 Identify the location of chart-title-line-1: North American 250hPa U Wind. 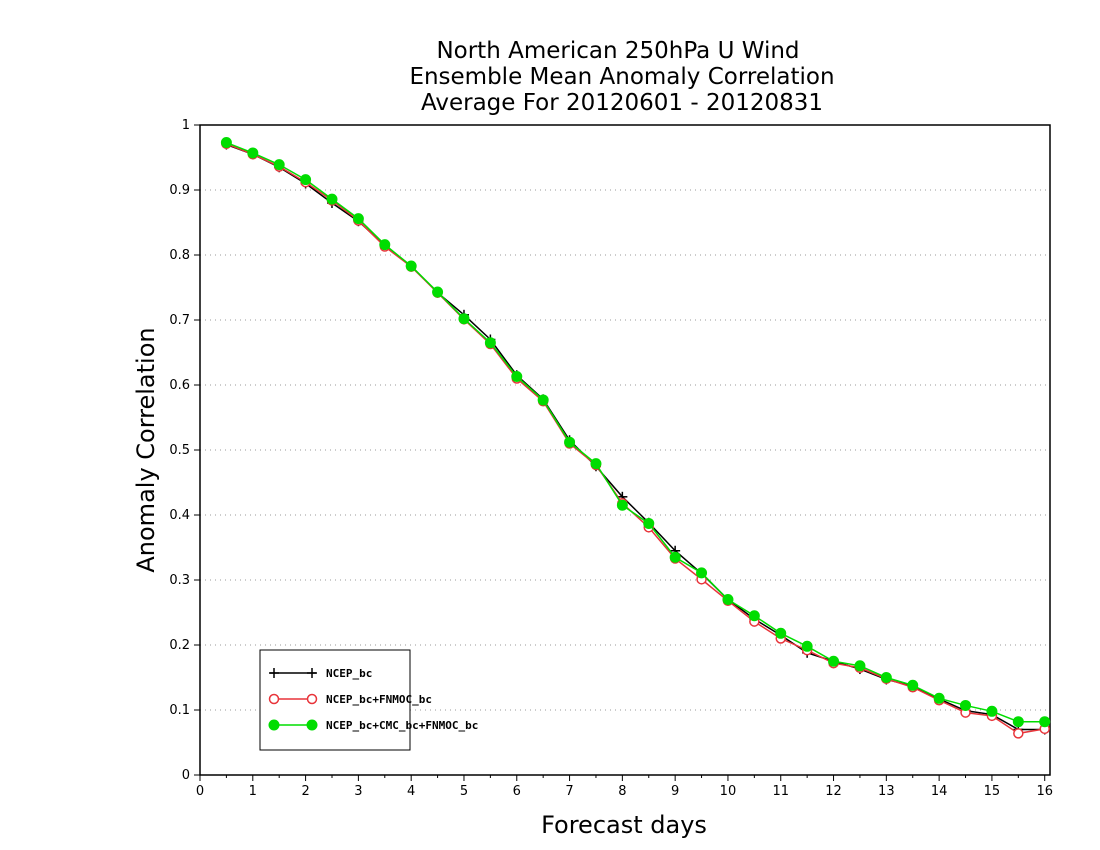
(617, 51).